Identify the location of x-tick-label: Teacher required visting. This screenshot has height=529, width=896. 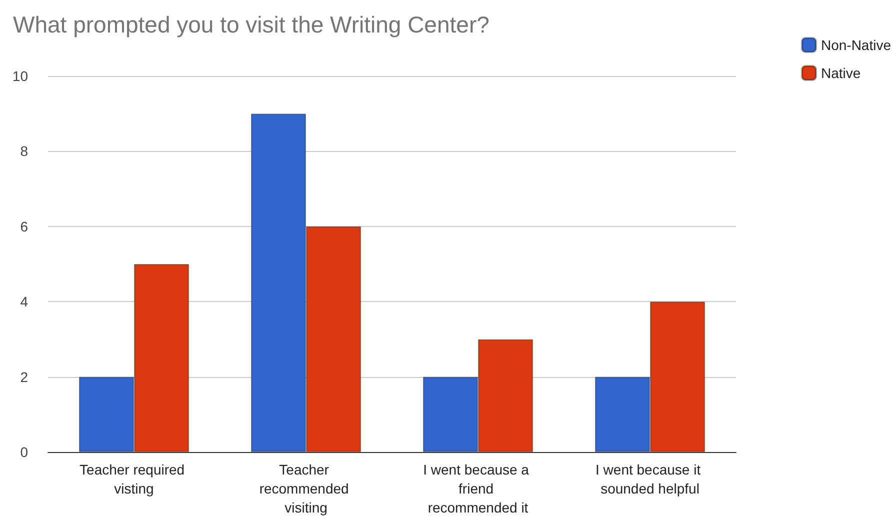
(134, 479).